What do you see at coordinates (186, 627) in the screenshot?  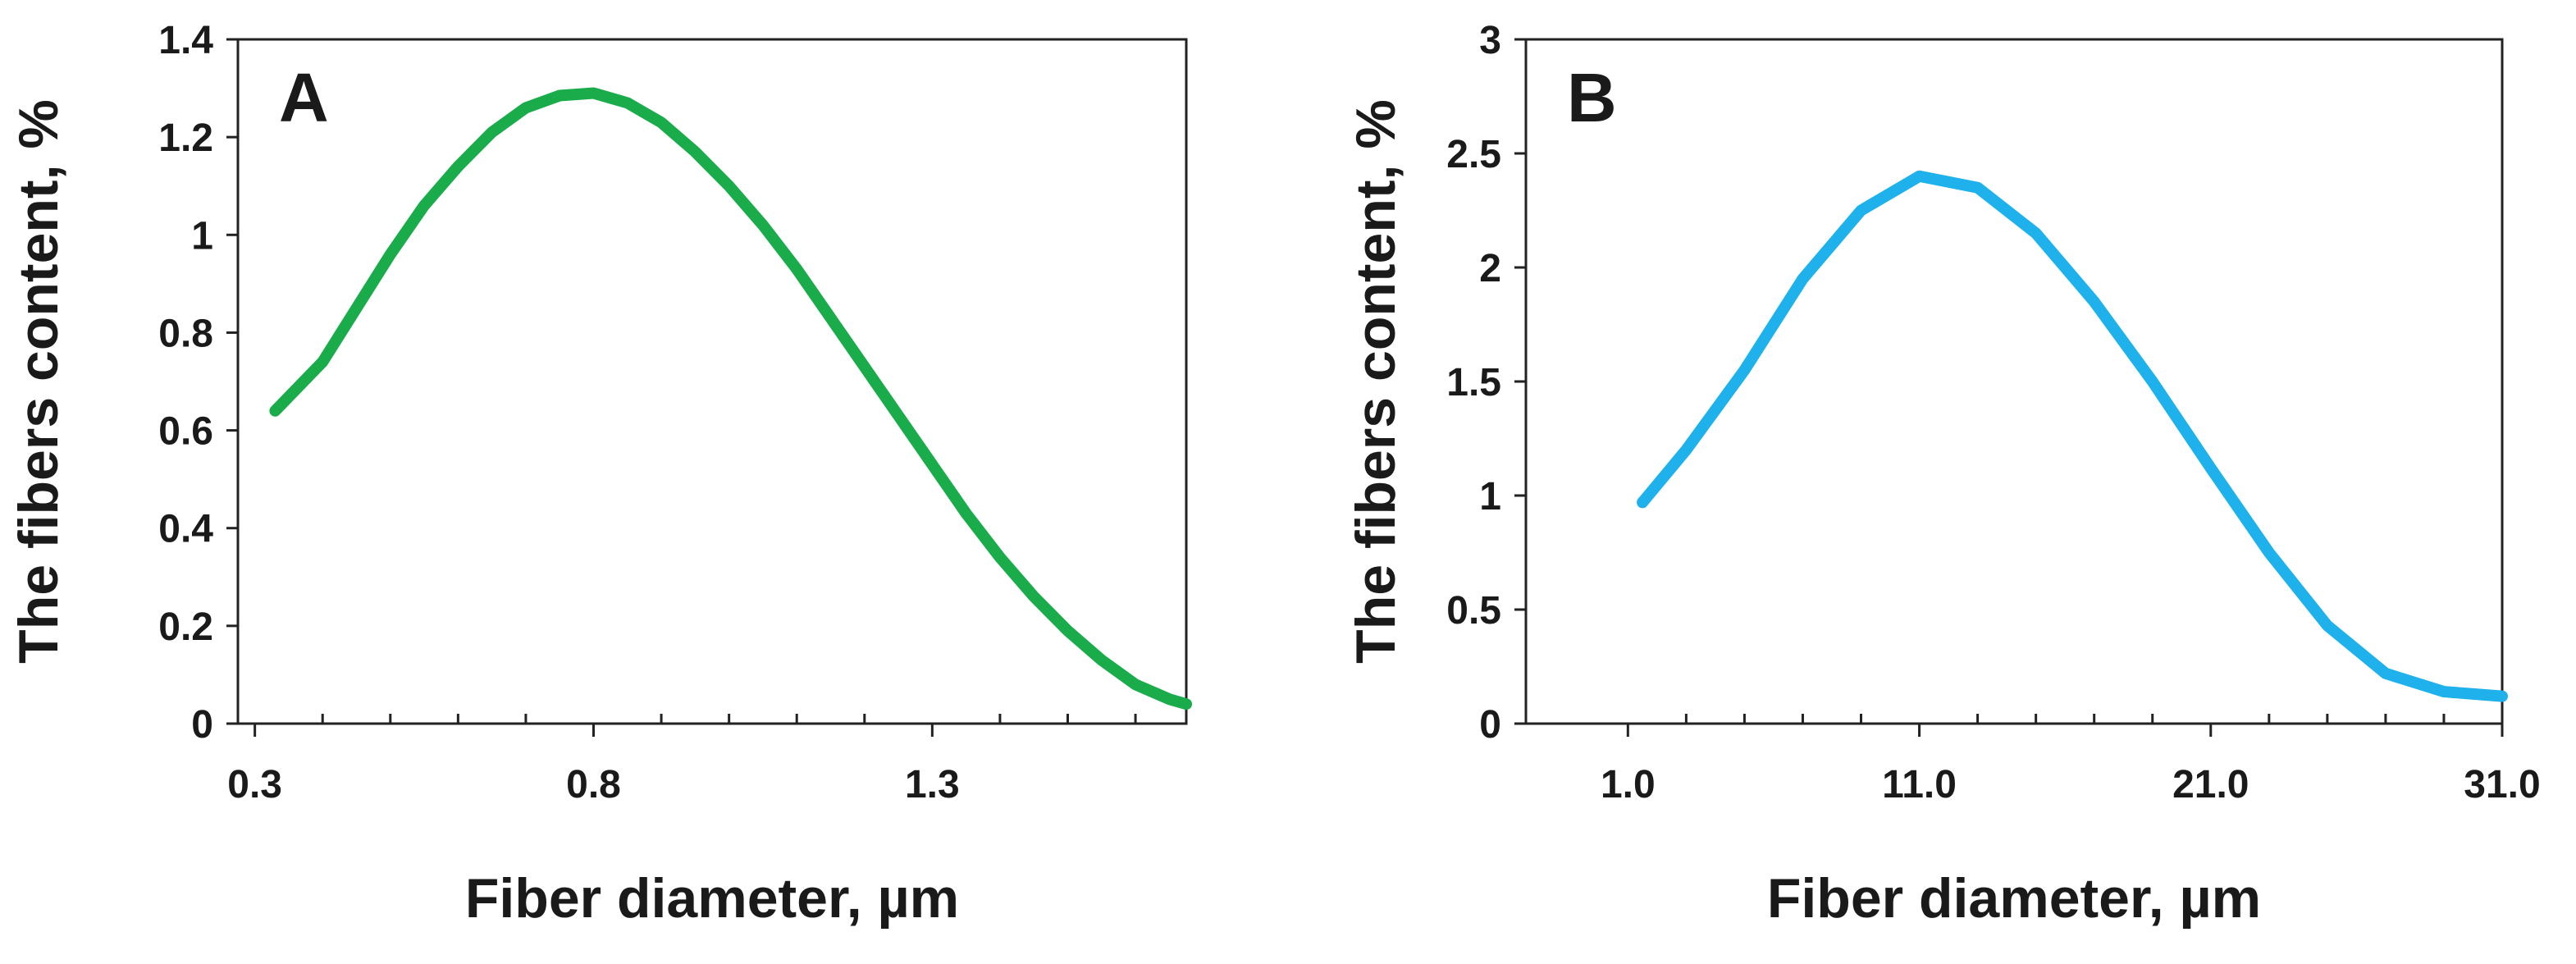 I see `y-tick-label: 0.2` at bounding box center [186, 627].